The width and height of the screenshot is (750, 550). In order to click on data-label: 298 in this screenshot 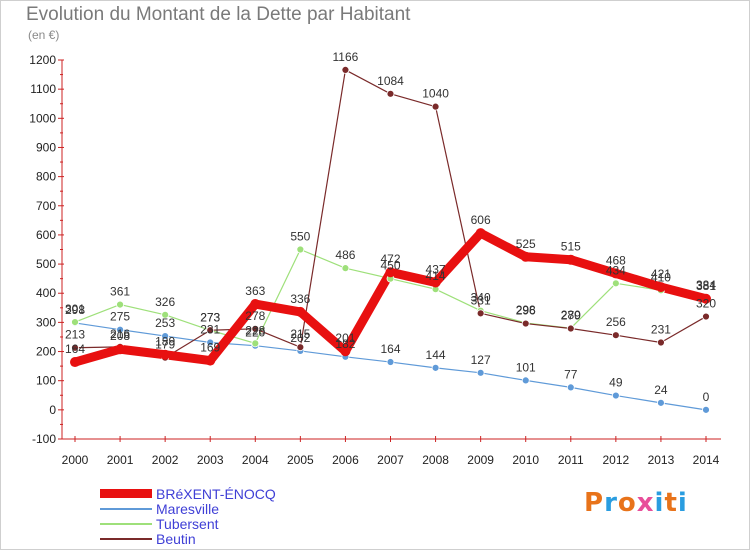, I will do `click(75, 310)`.